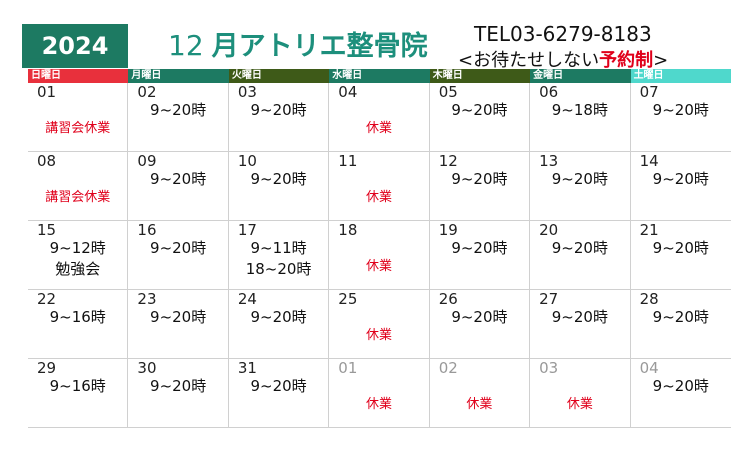 Image resolution: width=750 pixels, height=458 pixels. I want to click on weekday-header: 水曜日, so click(379, 76).